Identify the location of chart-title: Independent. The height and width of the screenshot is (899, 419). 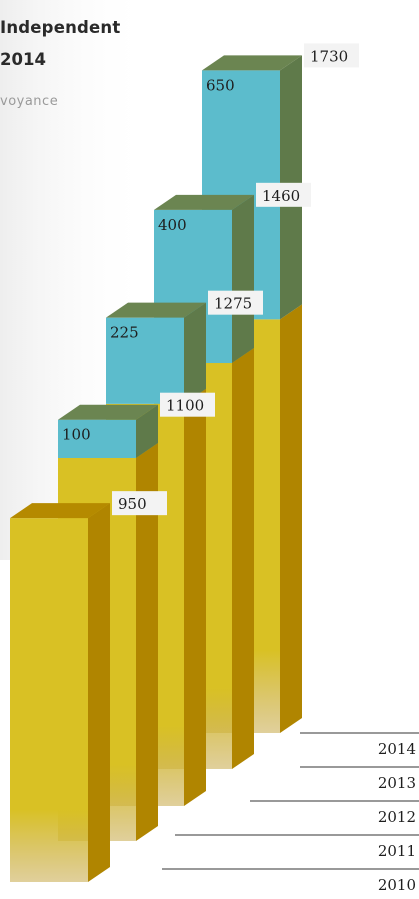
(60, 27).